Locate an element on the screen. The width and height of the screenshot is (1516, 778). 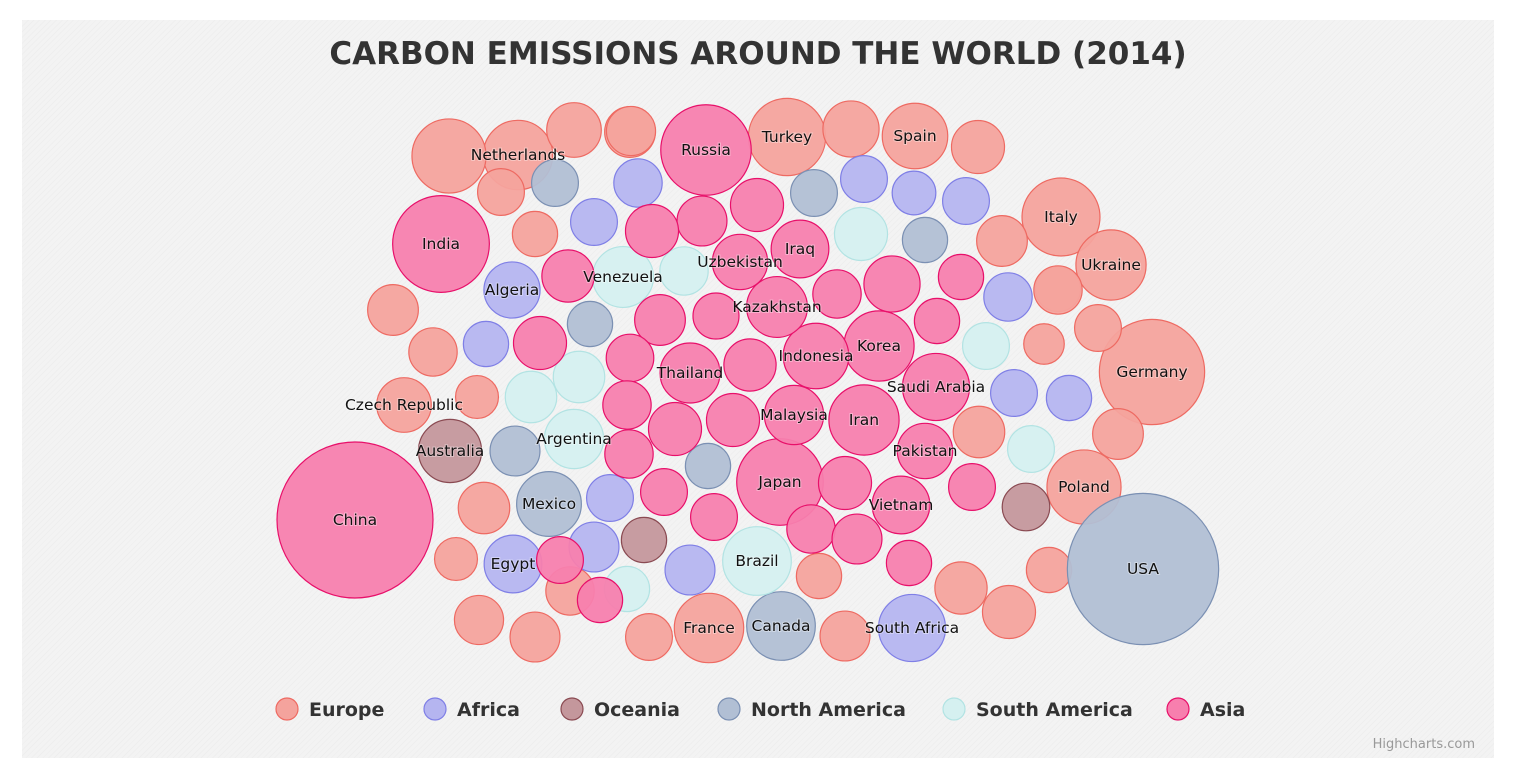
bubble-iran is located at coordinates (864, 420).